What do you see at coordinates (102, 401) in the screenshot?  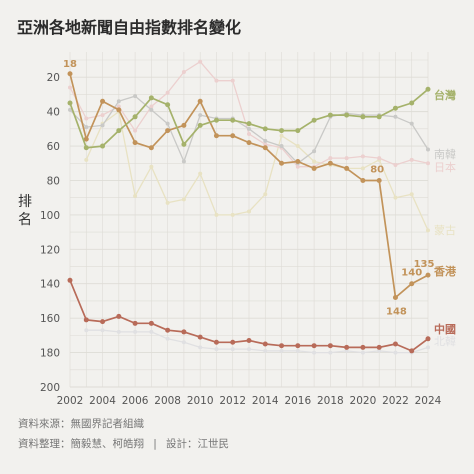 I see `x-tick-label: 2004` at bounding box center [102, 401].